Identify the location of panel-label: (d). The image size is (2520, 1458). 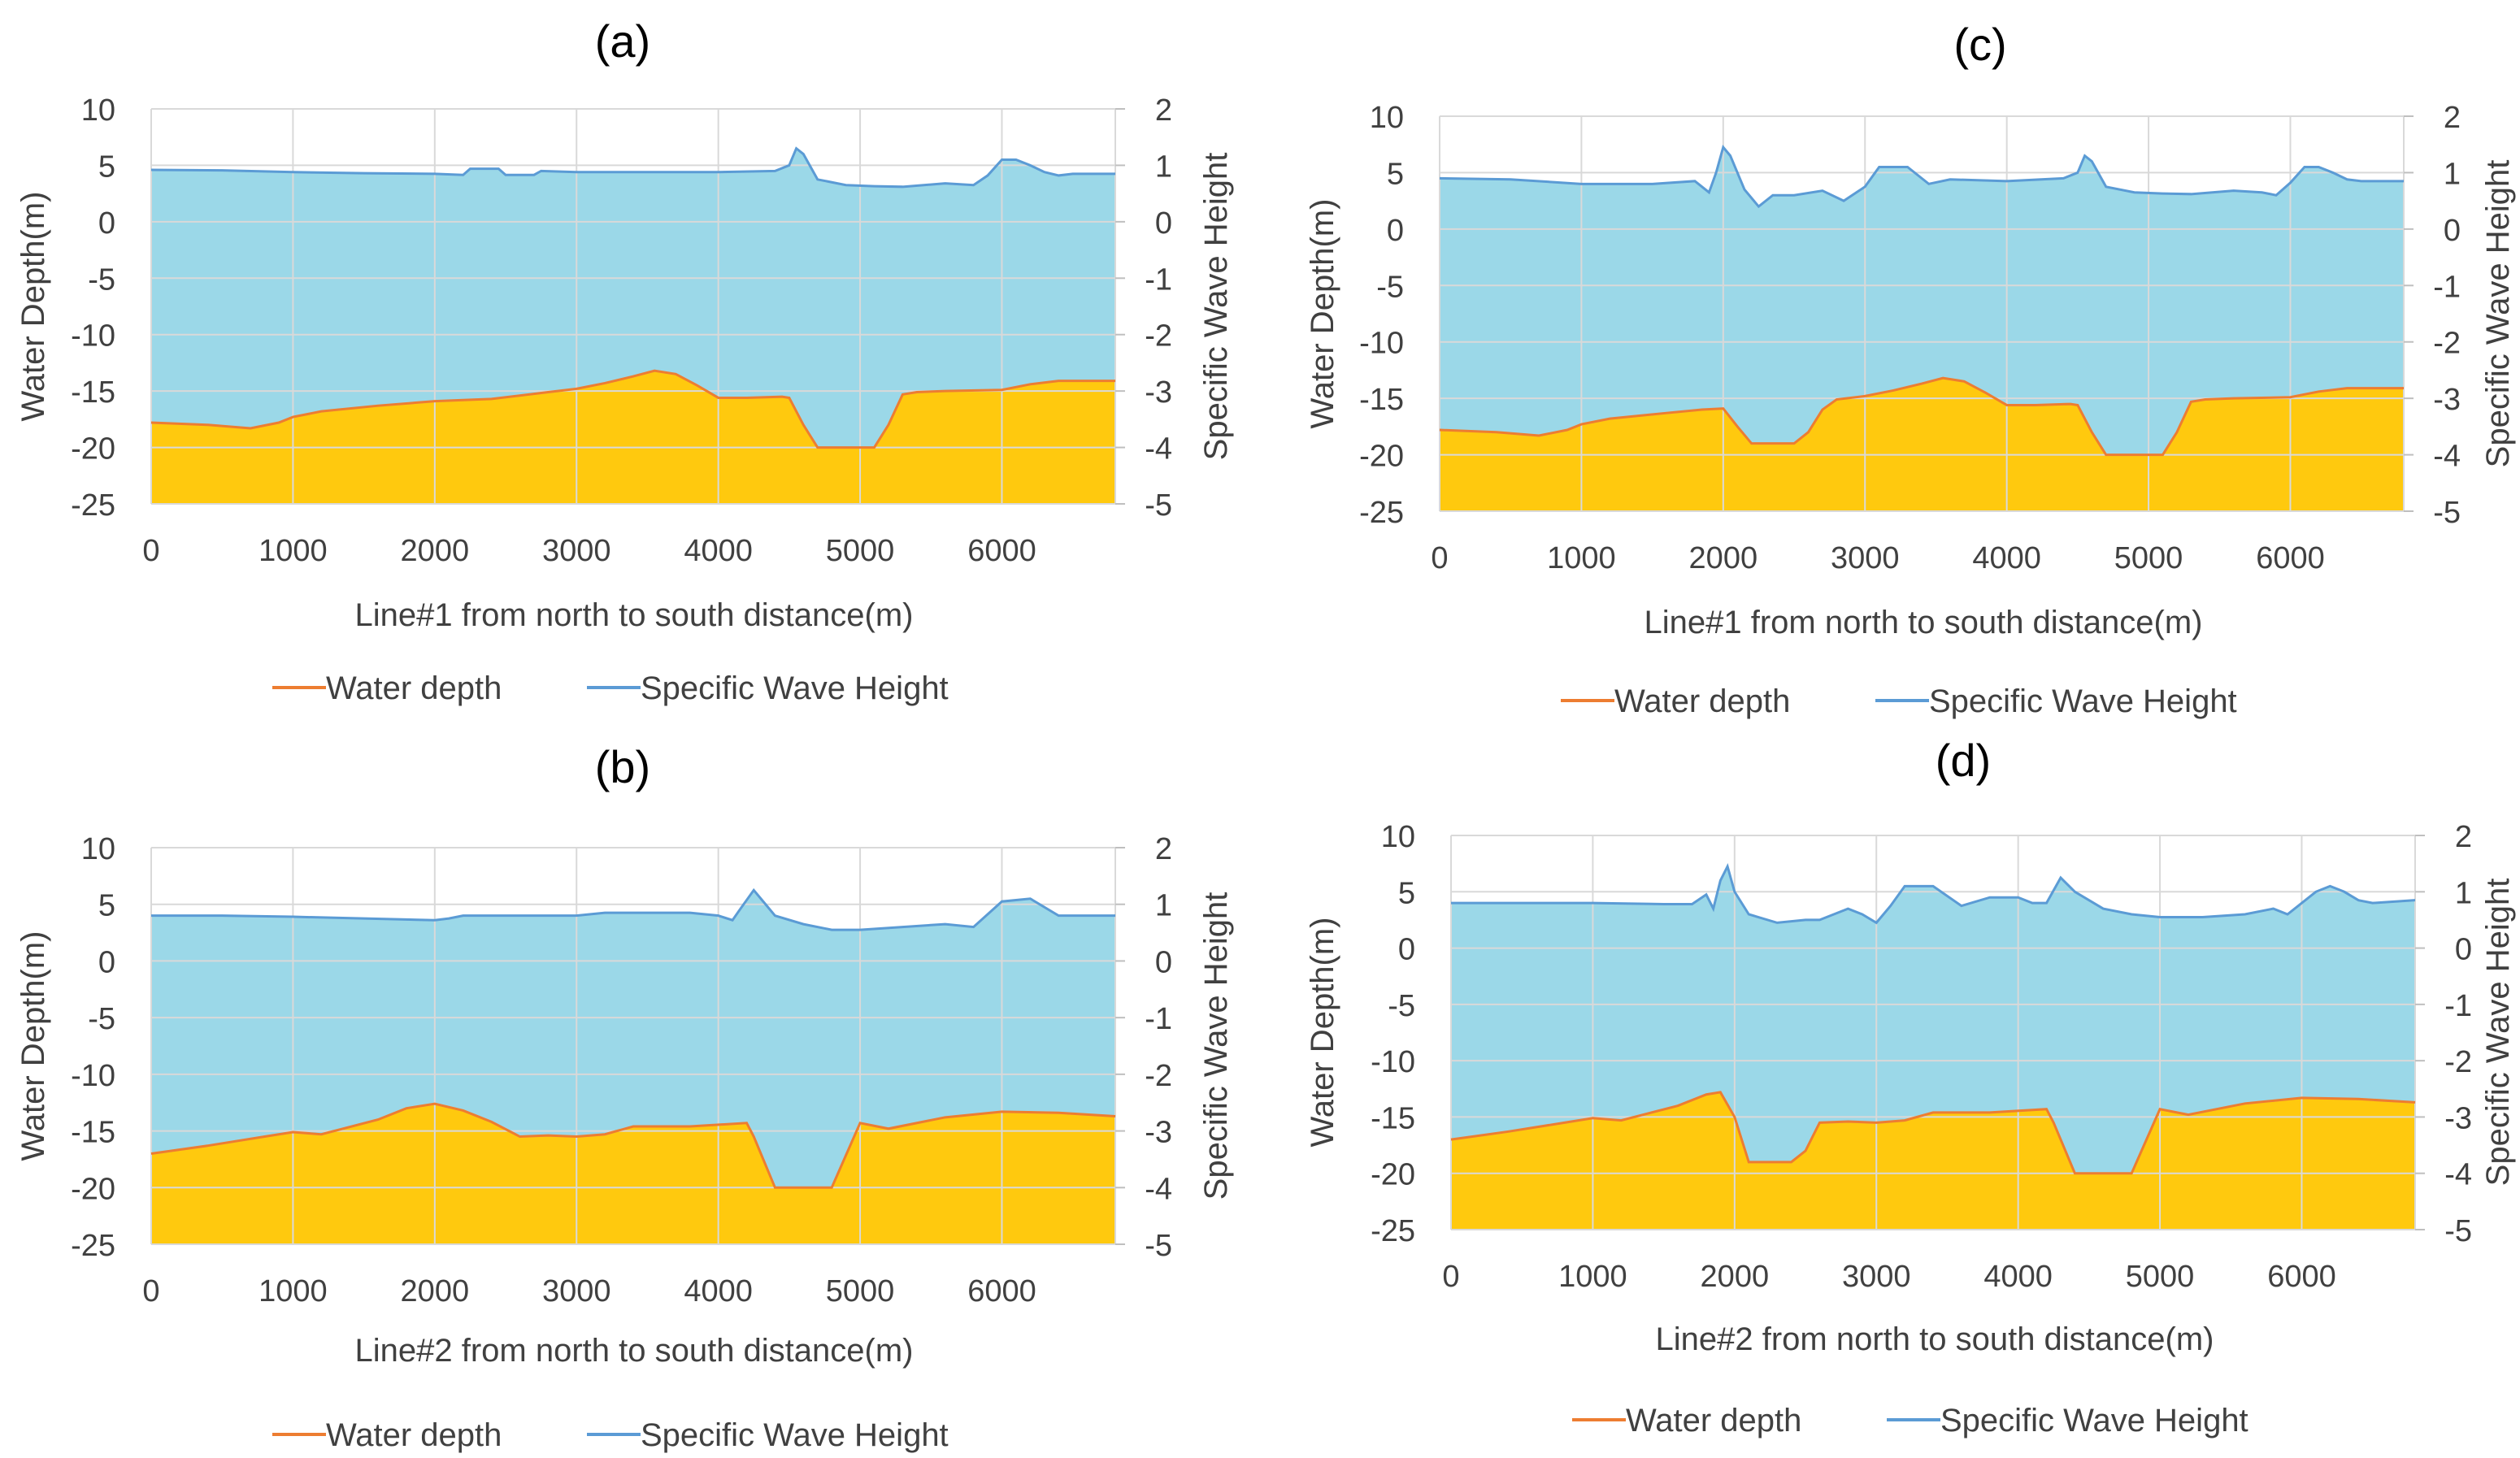
(1964, 761).